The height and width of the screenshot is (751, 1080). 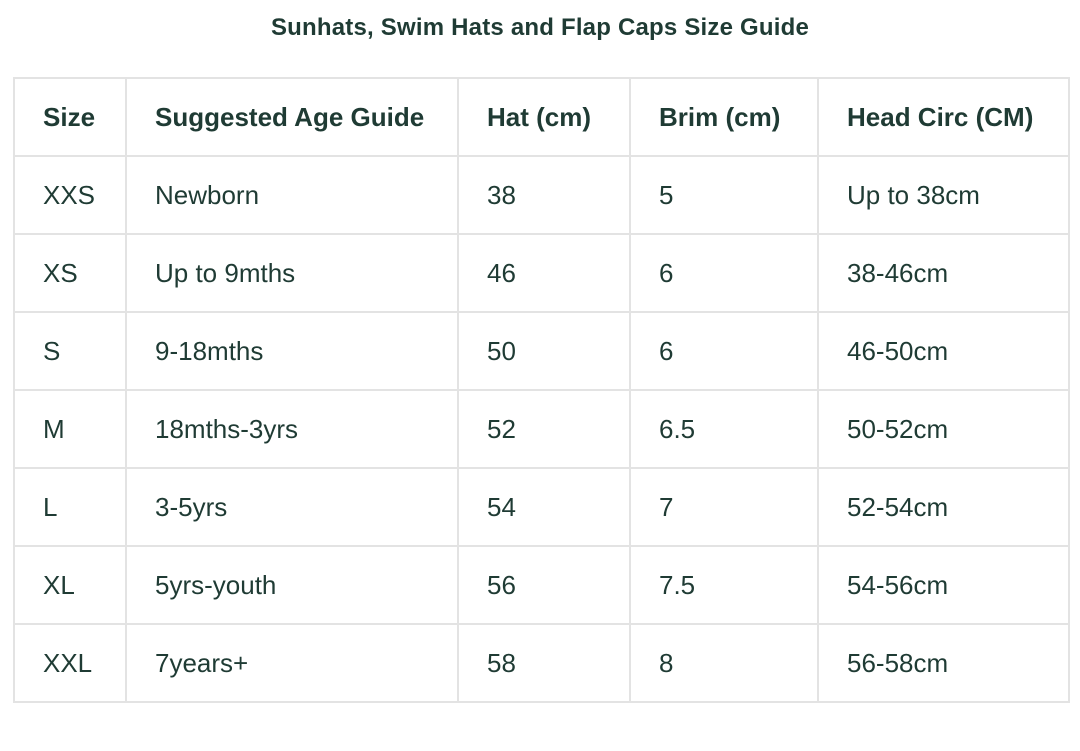 What do you see at coordinates (70, 585) in the screenshot?
I see `cell-size: XL` at bounding box center [70, 585].